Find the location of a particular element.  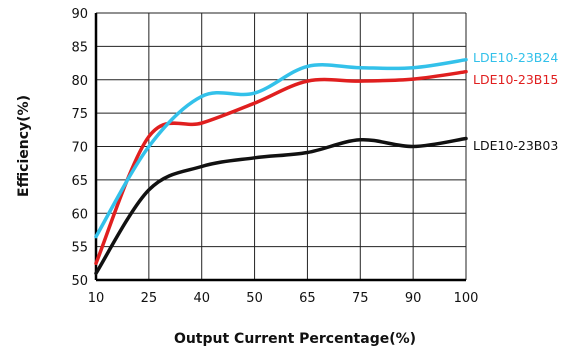

y-tick-label: 90 is located at coordinates (79, 14).